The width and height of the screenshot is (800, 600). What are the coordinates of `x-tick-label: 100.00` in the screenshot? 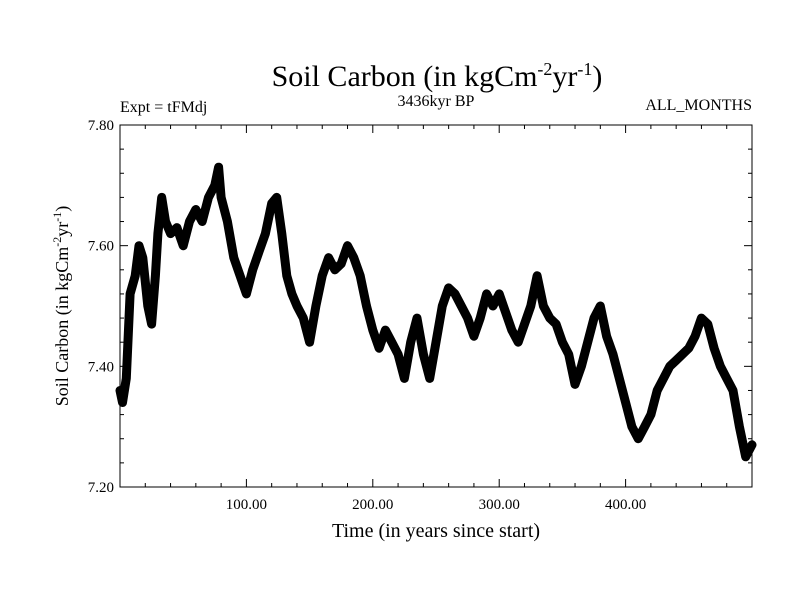 It's located at (246, 505).